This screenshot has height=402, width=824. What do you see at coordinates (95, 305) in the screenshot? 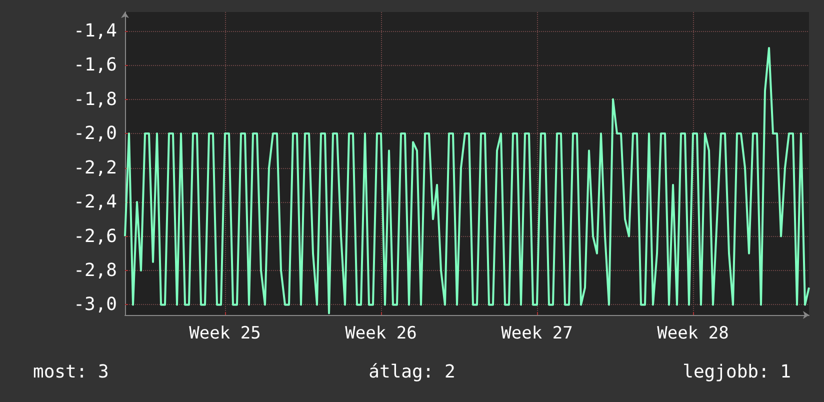
I see `y-tick-label: -3,0` at bounding box center [95, 305].